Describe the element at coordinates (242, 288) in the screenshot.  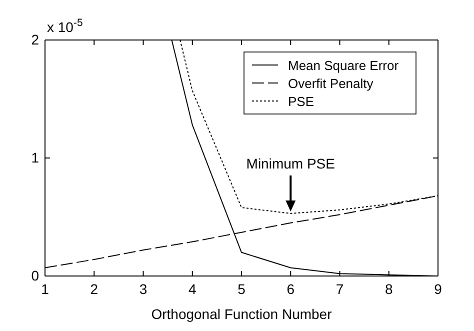
I see `x-tick-label: 5` at that location.